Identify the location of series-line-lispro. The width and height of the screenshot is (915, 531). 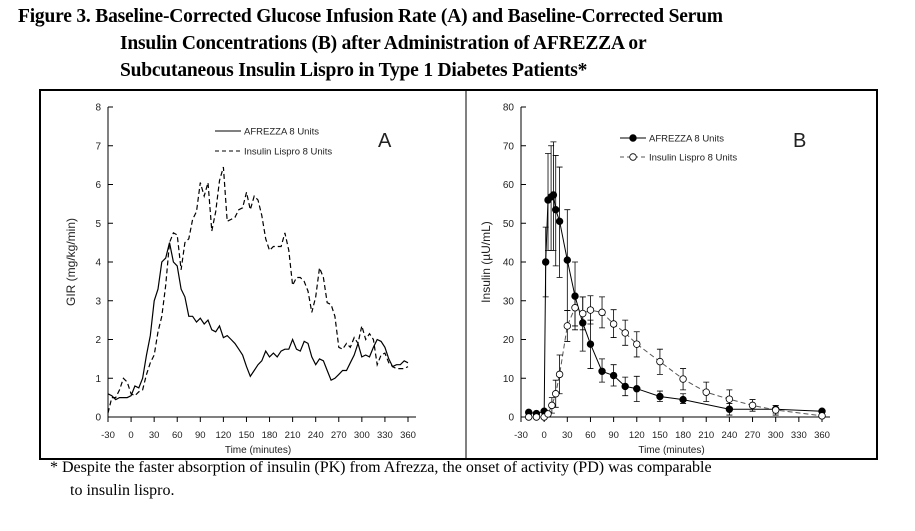
(675, 362).